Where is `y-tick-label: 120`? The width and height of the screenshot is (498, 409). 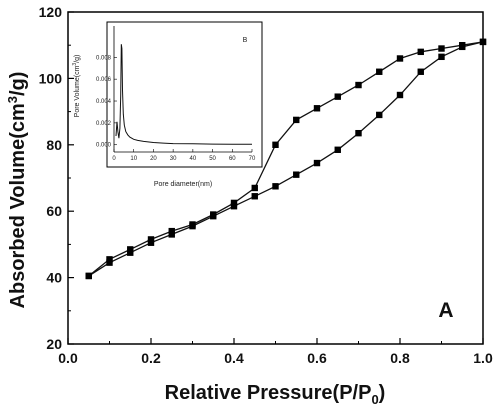 y-tick-label: 120 is located at coordinates (51, 12).